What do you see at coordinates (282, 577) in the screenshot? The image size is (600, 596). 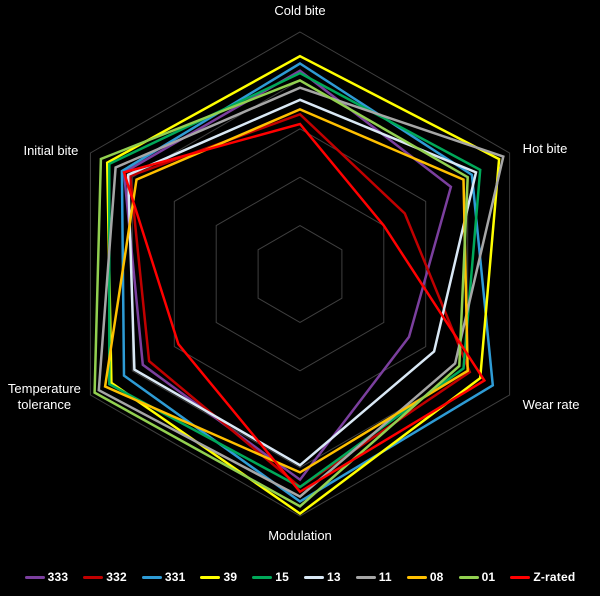 I see `legend-label-15: 15` at bounding box center [282, 577].